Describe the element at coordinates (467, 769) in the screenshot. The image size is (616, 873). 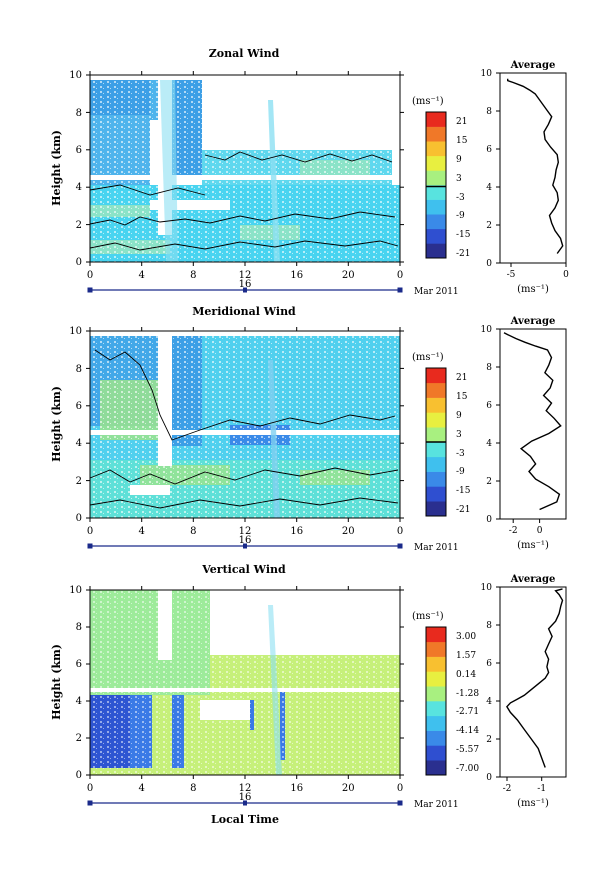
I see `colorbar-tick: -7.00` at that location.